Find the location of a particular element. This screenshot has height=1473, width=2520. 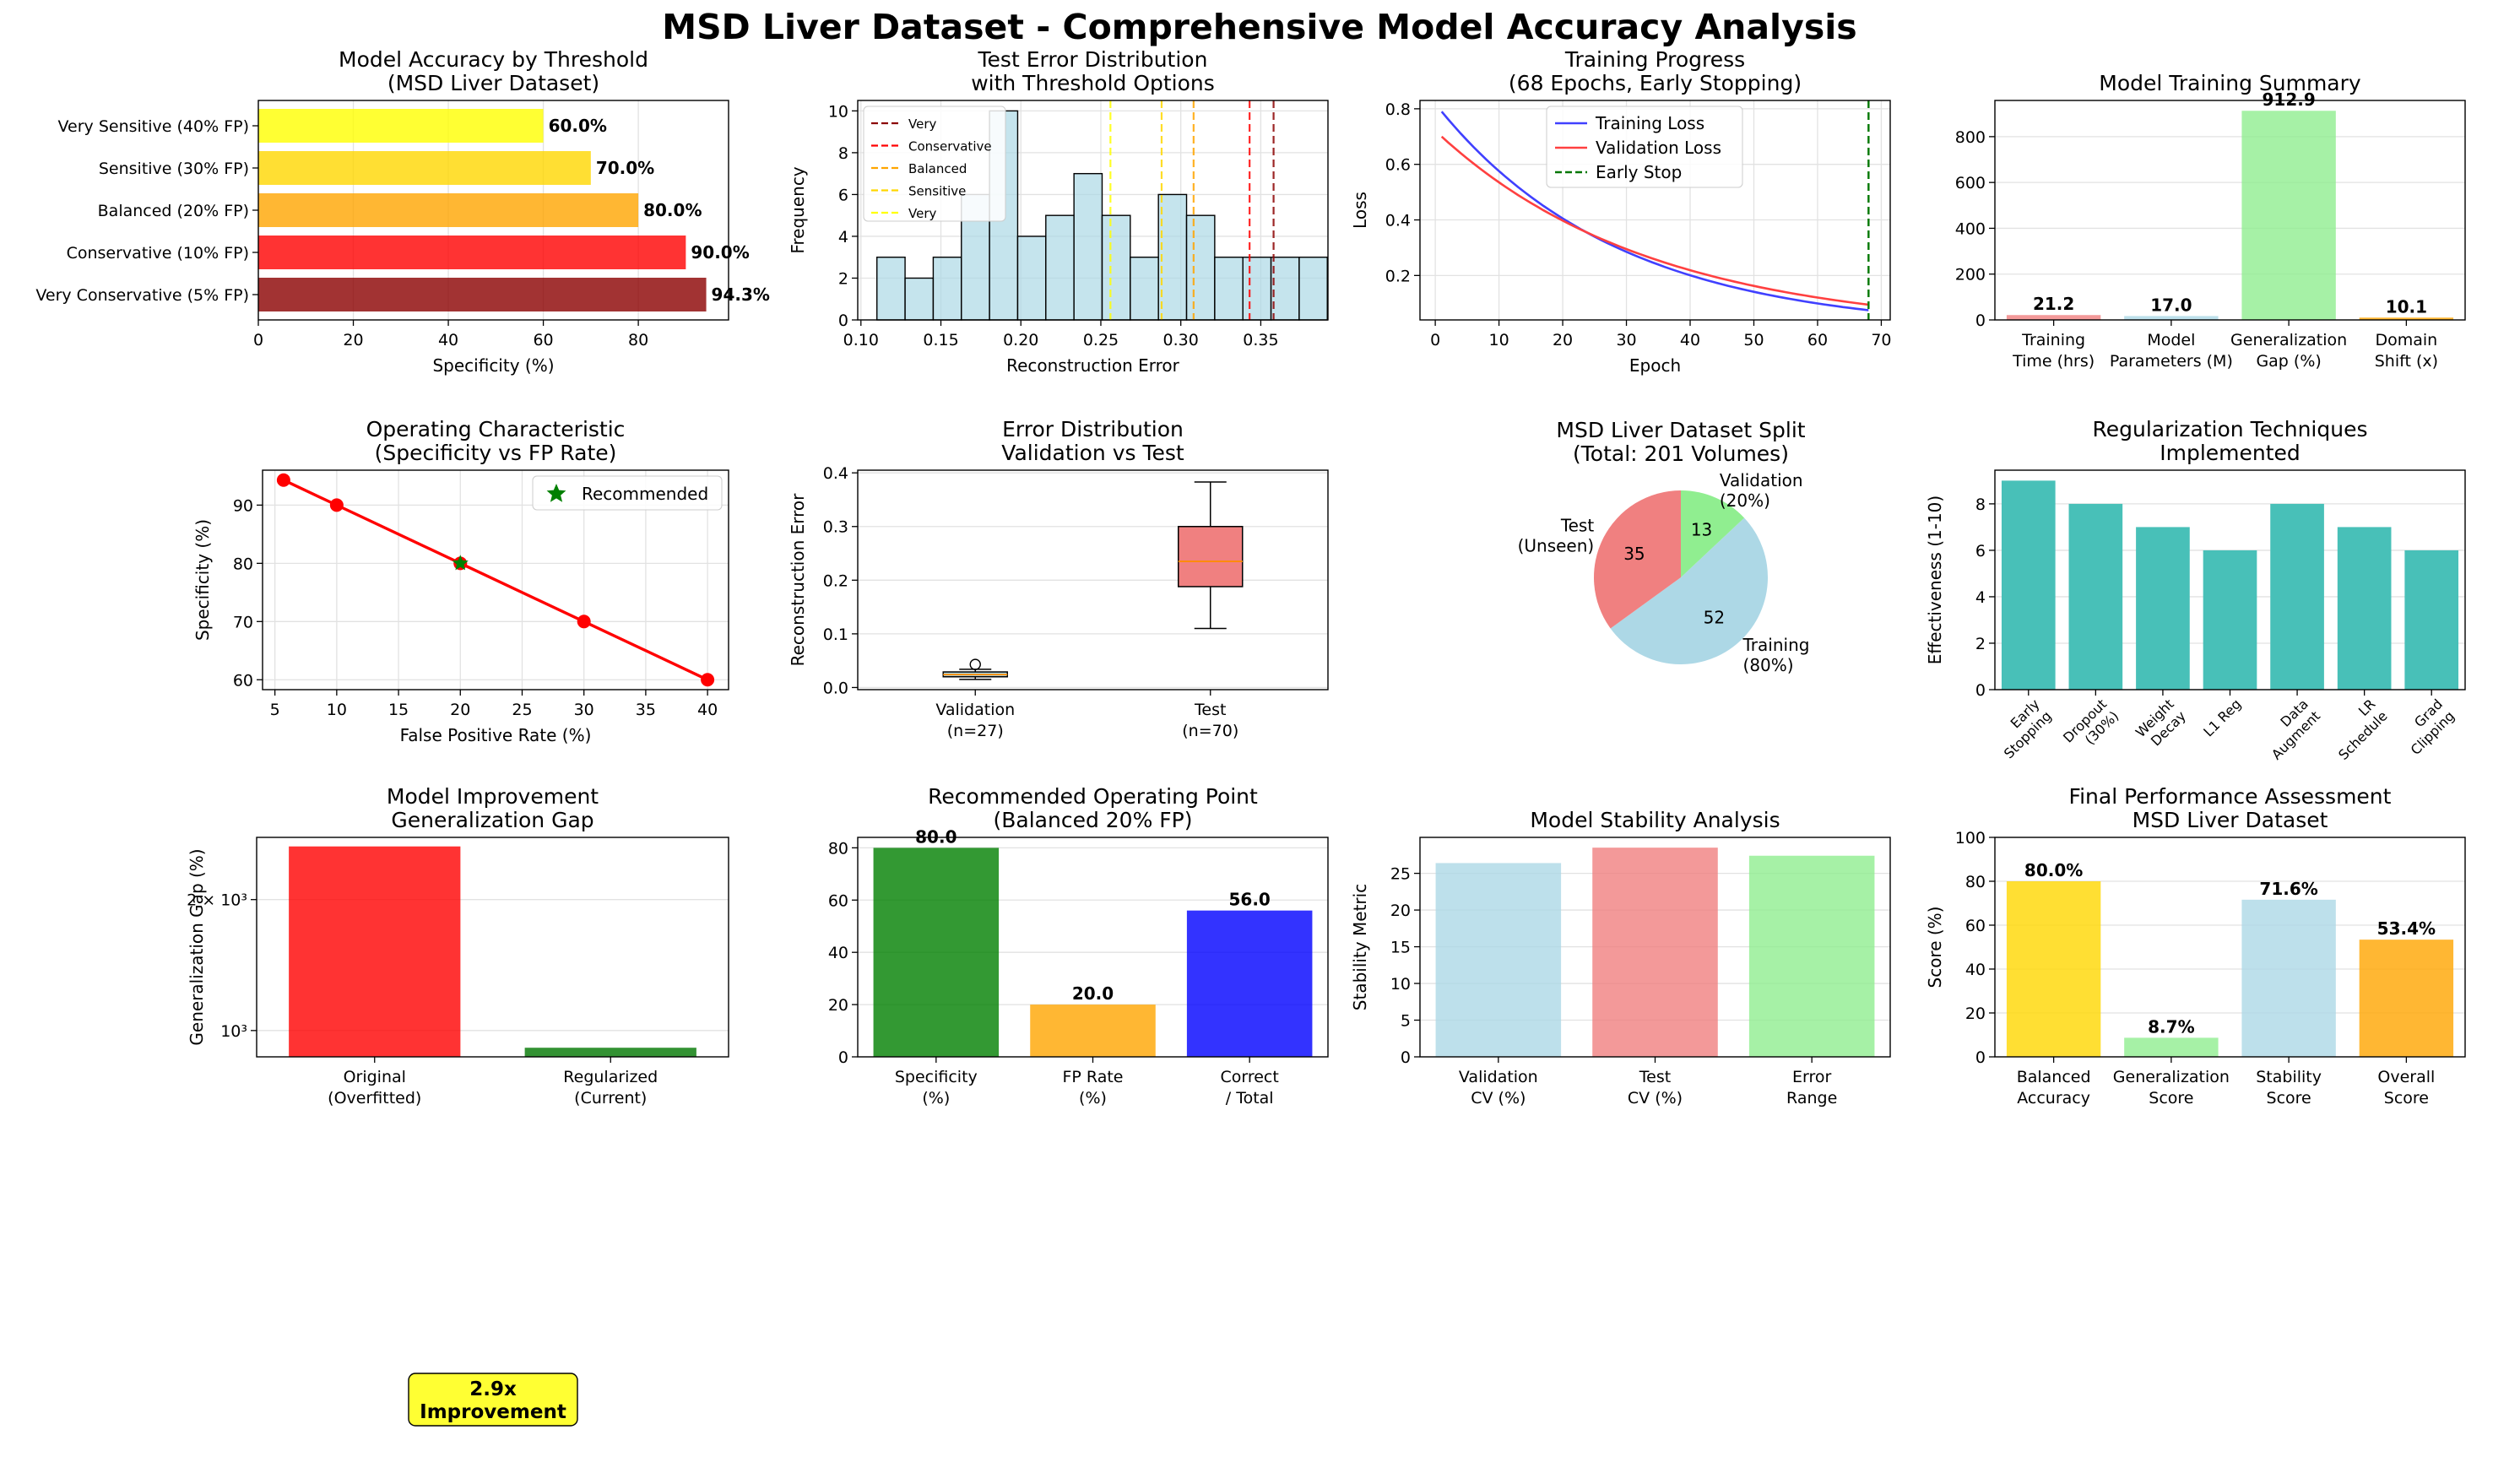

x-tick-label: Validation (n=27) is located at coordinates (975, 720).